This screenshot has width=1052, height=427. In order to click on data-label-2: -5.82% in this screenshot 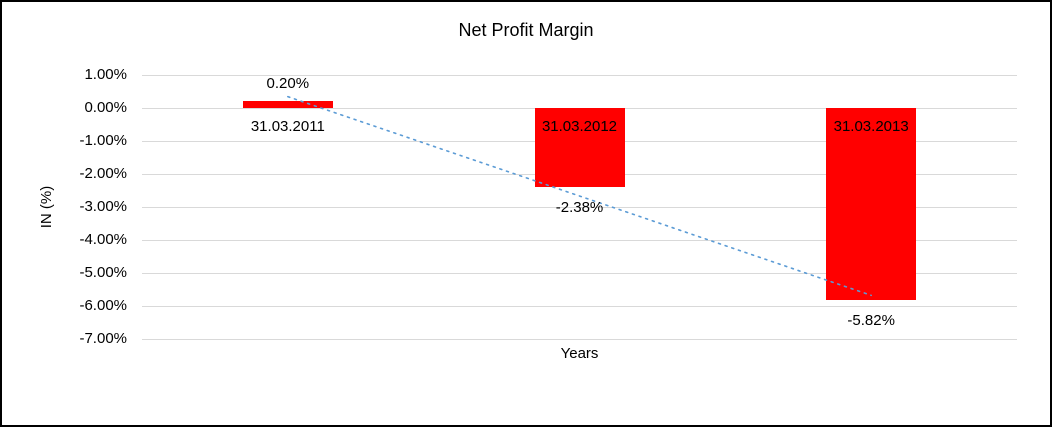, I will do `click(871, 321)`.